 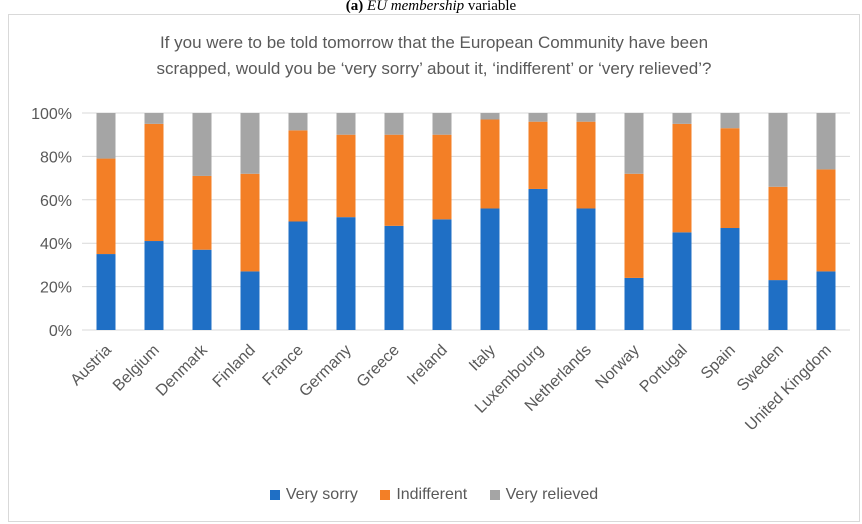 I want to click on x-tick-label-france: France, so click(x=283, y=365).